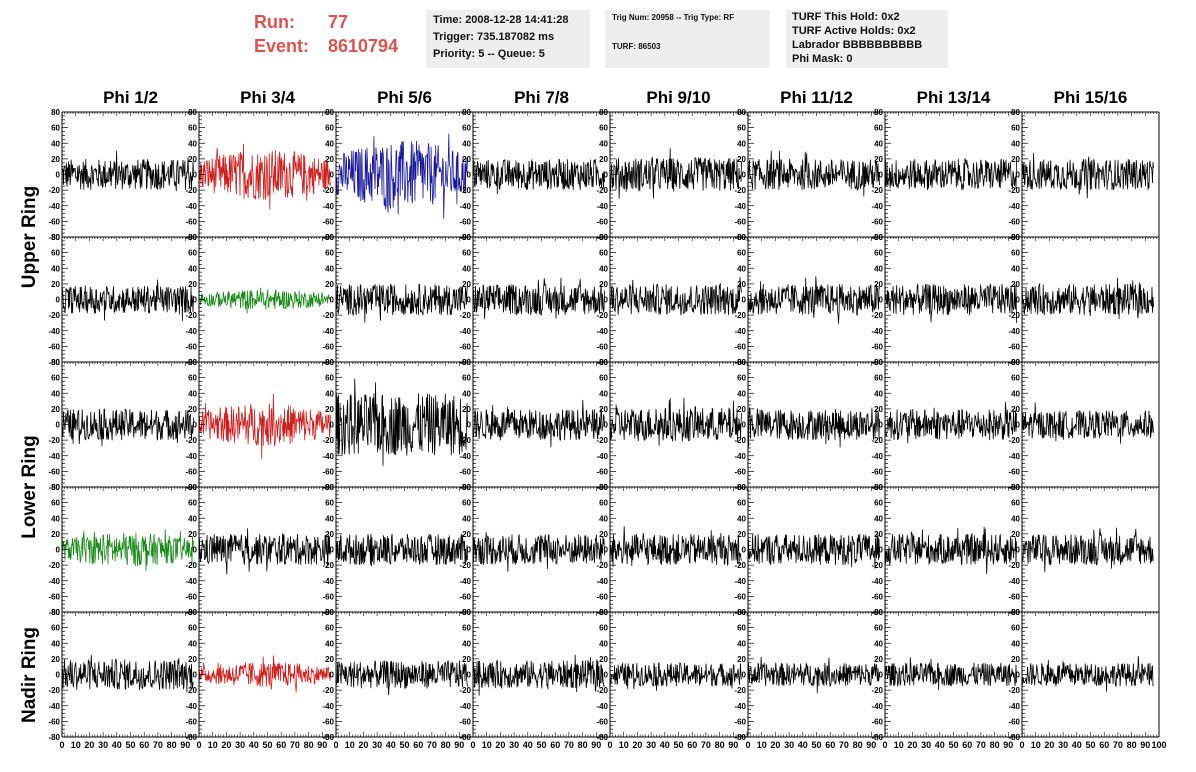 The width and height of the screenshot is (1196, 772). Describe the element at coordinates (514, 745) in the screenshot. I see `x-tick-label: 30` at that location.